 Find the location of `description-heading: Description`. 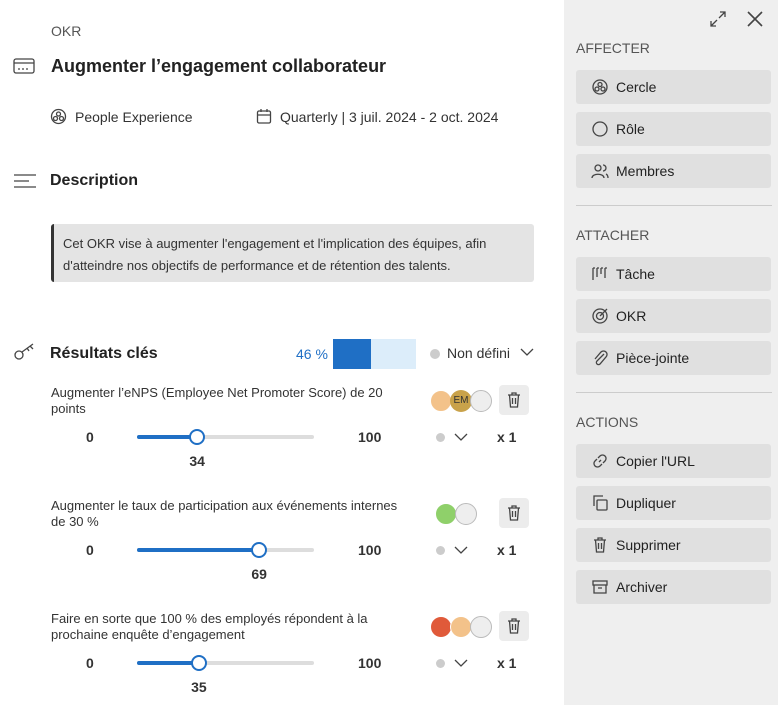

description-heading: Description is located at coordinates (94, 180).